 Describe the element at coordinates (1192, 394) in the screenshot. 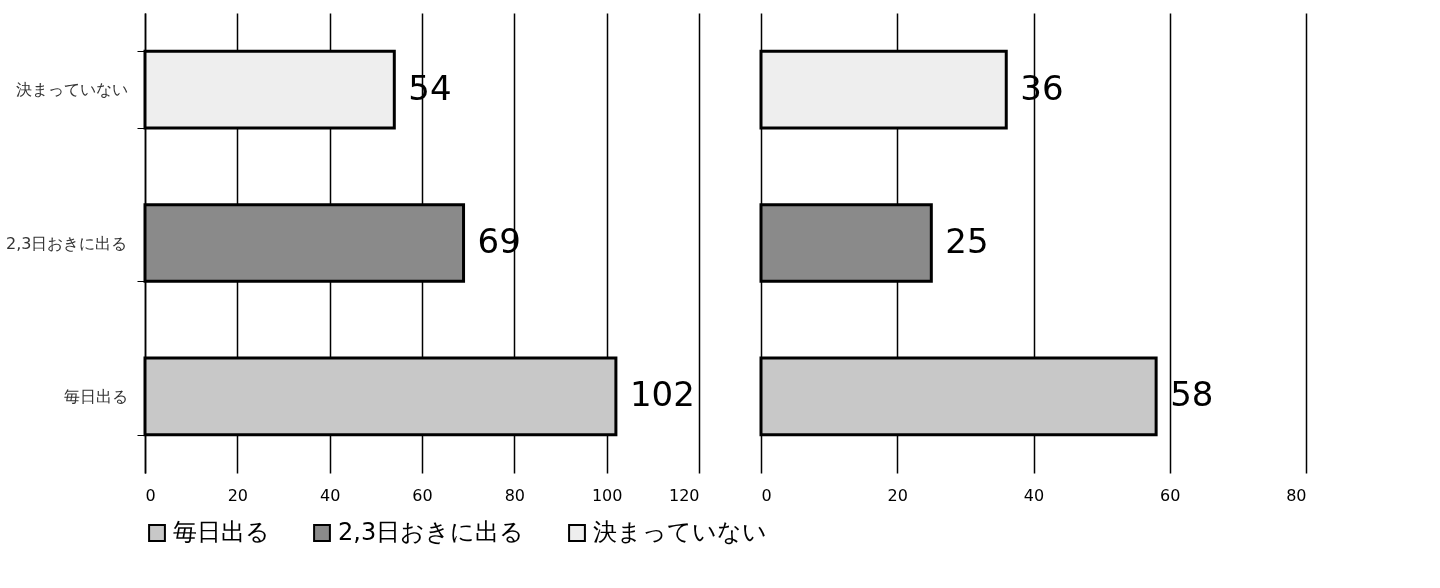

I see `data-label: 58` at that location.